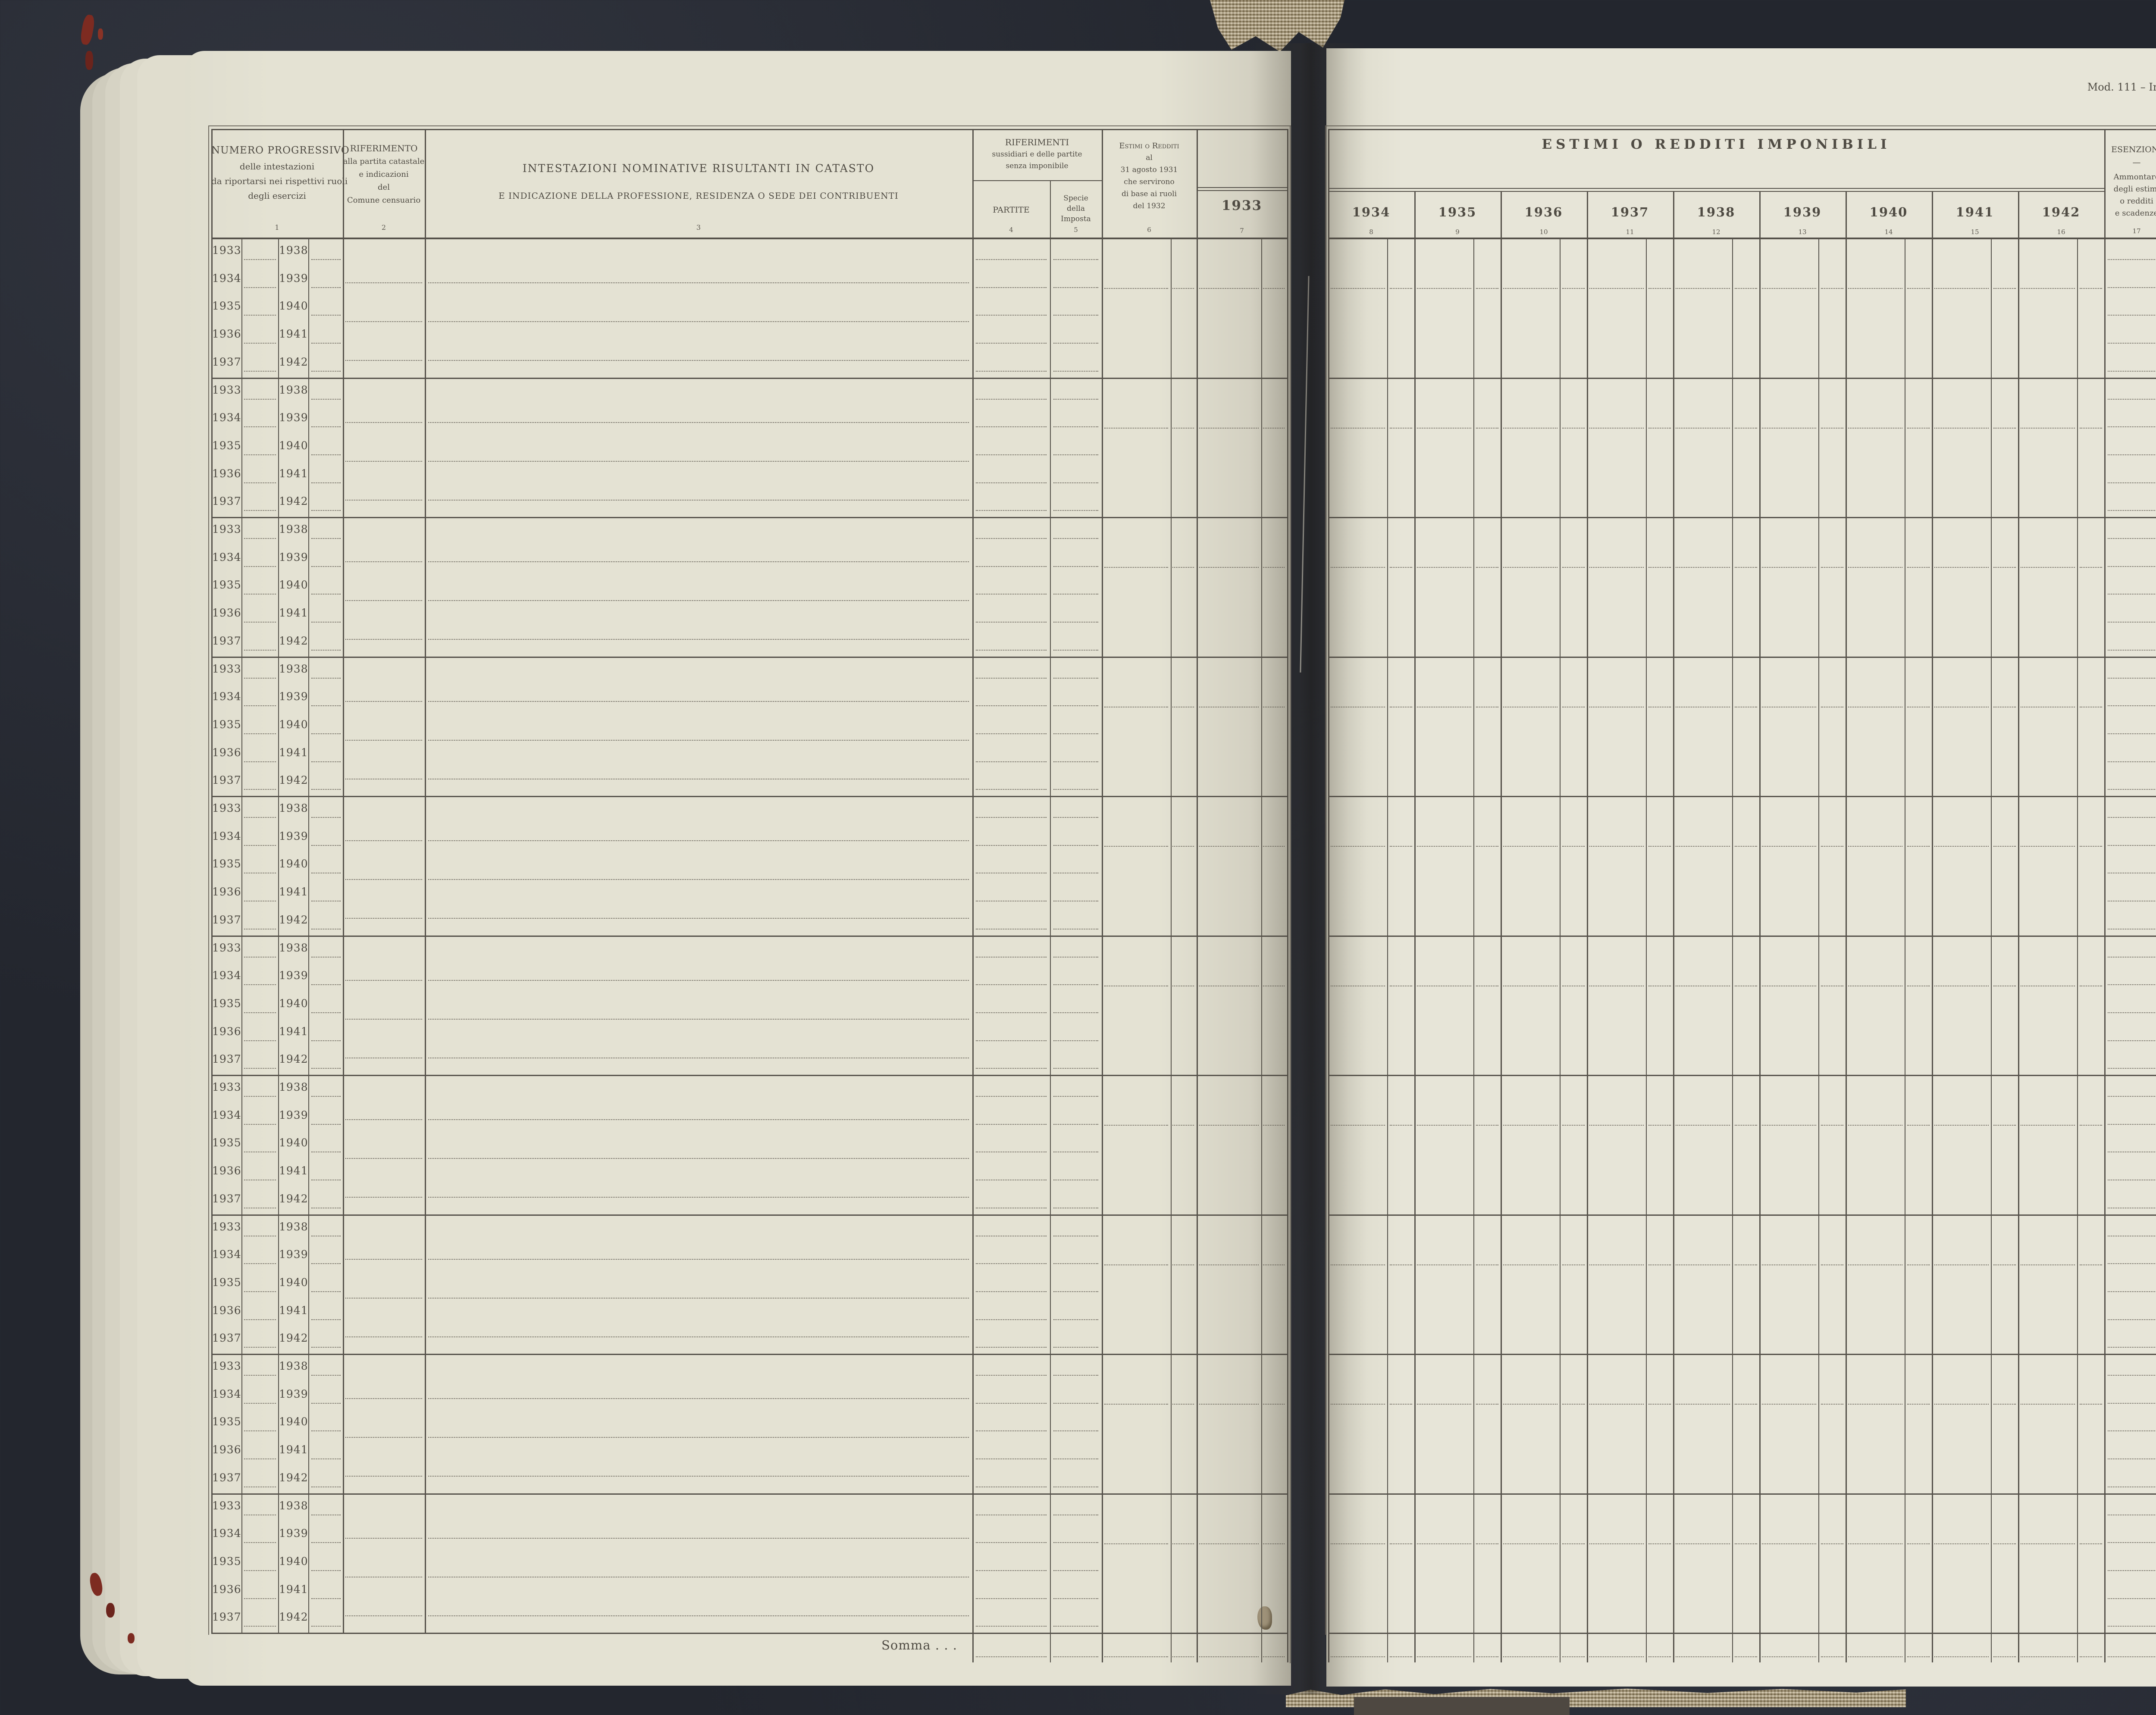 Image resolution: width=2156 pixels, height=1715 pixels. What do you see at coordinates (343, 882) in the screenshot?
I see `column-border` at bounding box center [343, 882].